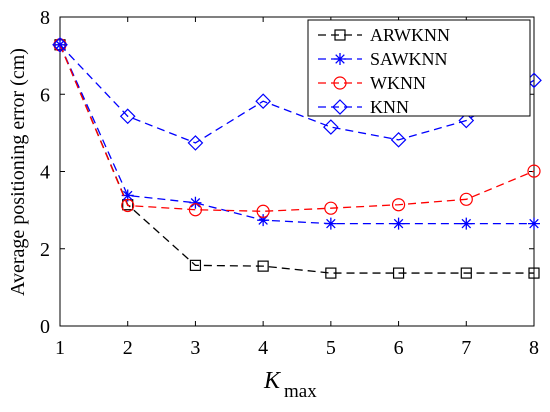  I want to click on x-tick-label: 8, so click(534, 348).